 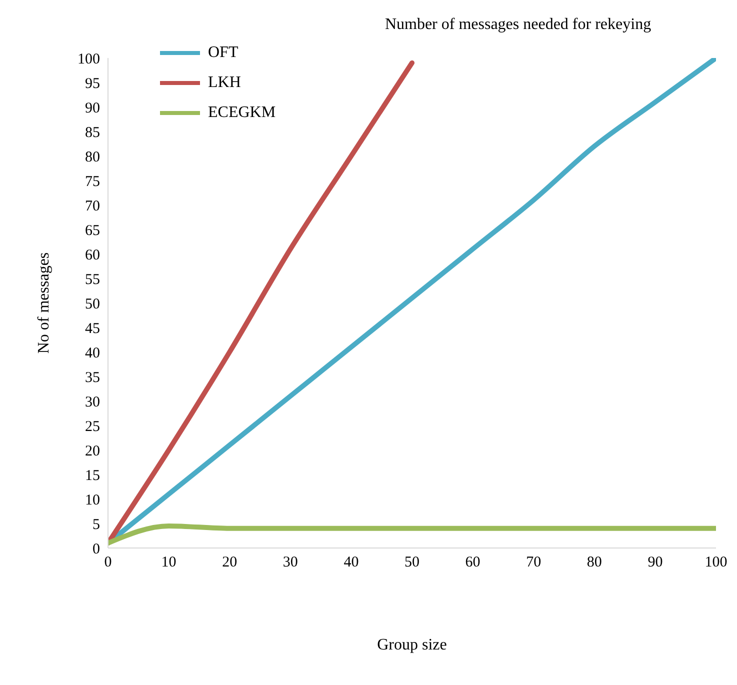 I want to click on y-tick-label: 5, so click(x=96, y=524).